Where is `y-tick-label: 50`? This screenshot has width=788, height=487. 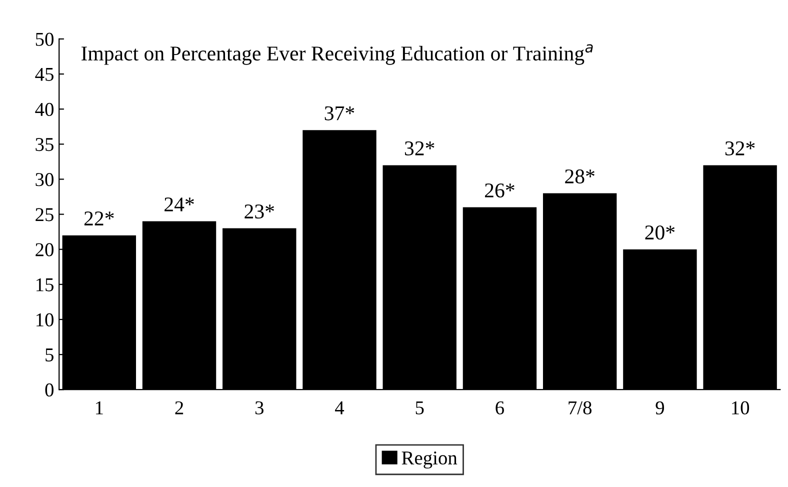
y-tick-label: 50 is located at coordinates (45, 39).